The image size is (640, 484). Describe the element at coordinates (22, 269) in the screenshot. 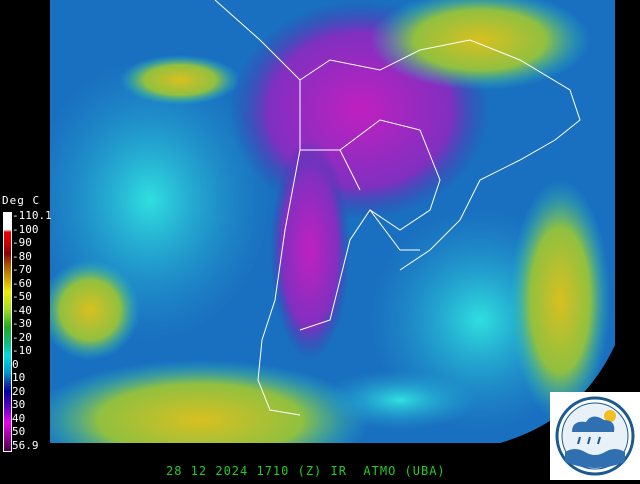

I see `legend-tick: -70` at that location.